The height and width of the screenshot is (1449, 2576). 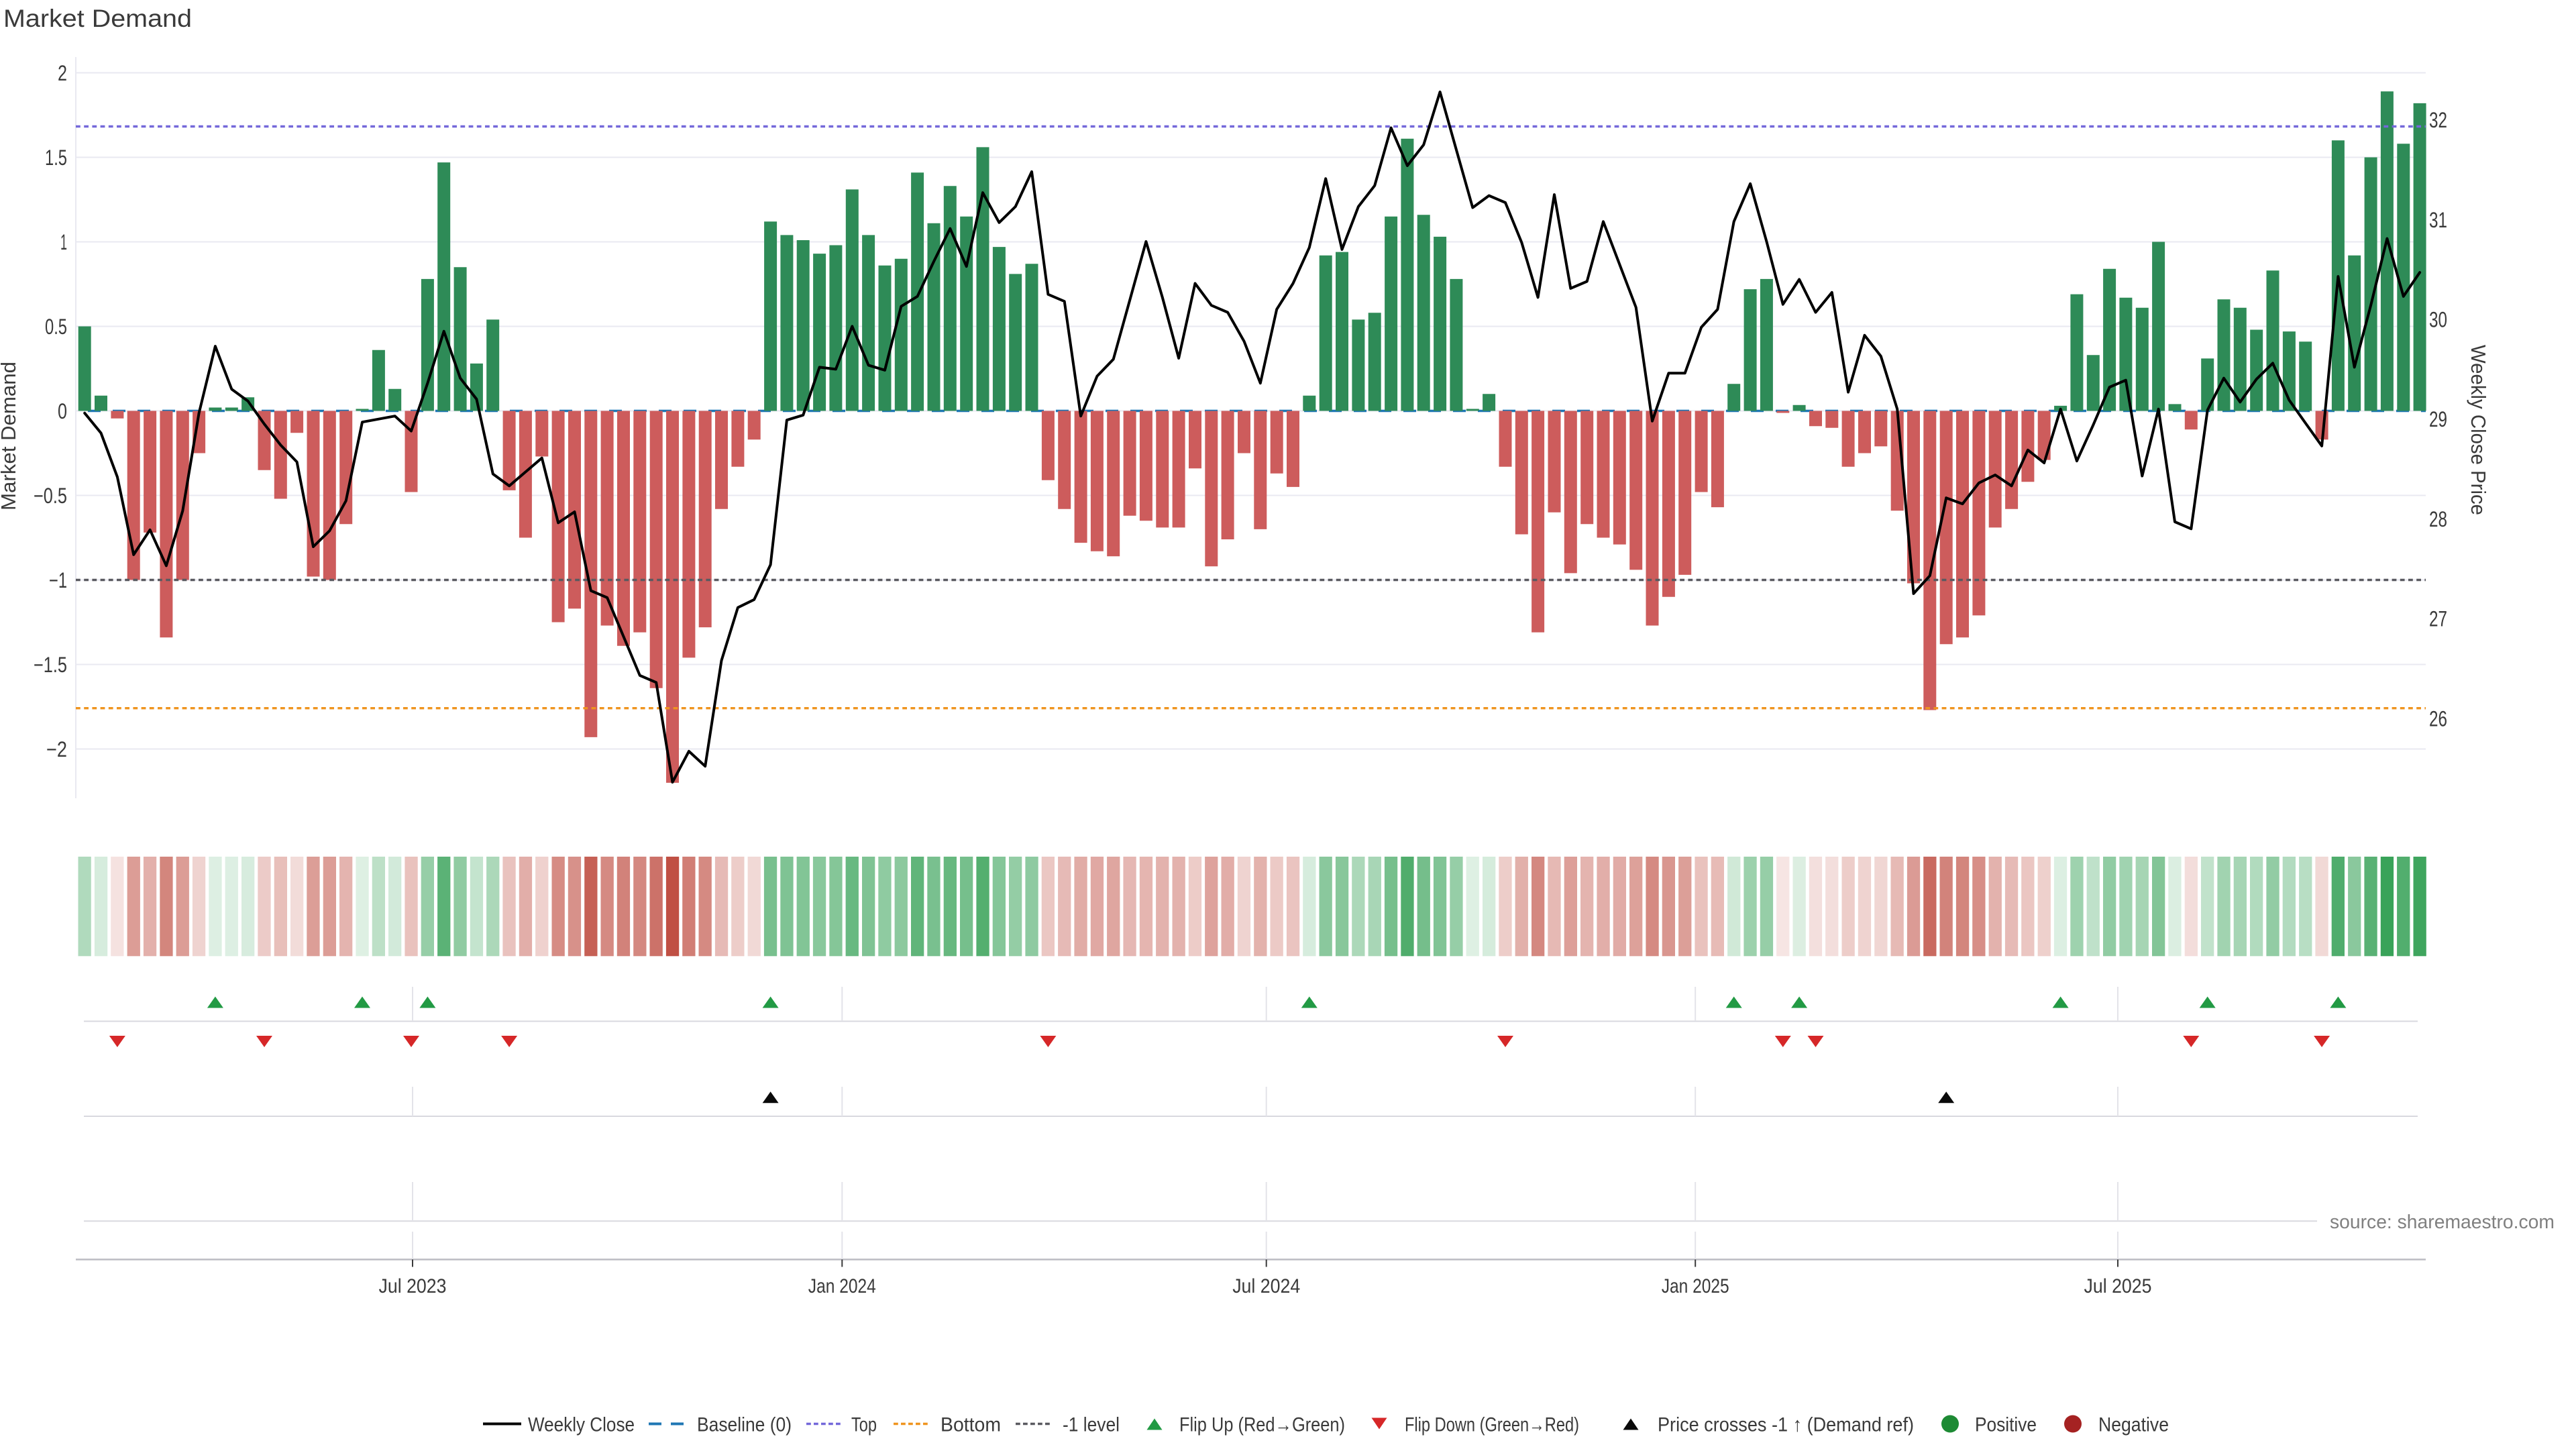 What do you see at coordinates (2133, 1425) in the screenshot?
I see `svg-text: Negative` at bounding box center [2133, 1425].